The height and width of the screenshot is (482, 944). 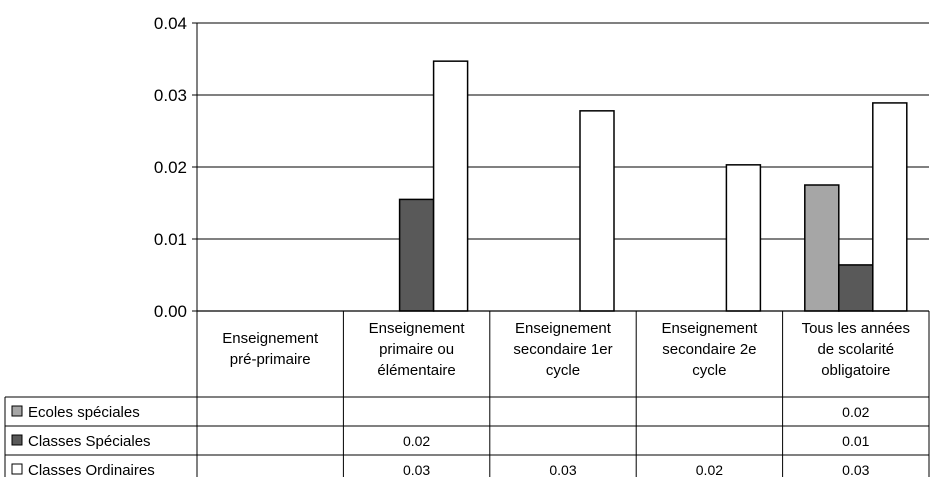 What do you see at coordinates (170, 167) in the screenshot?
I see `y-tick-label: 0.02` at bounding box center [170, 167].